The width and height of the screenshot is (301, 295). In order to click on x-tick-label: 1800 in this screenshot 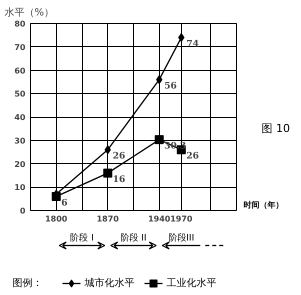, I will do `click(56, 219)`.